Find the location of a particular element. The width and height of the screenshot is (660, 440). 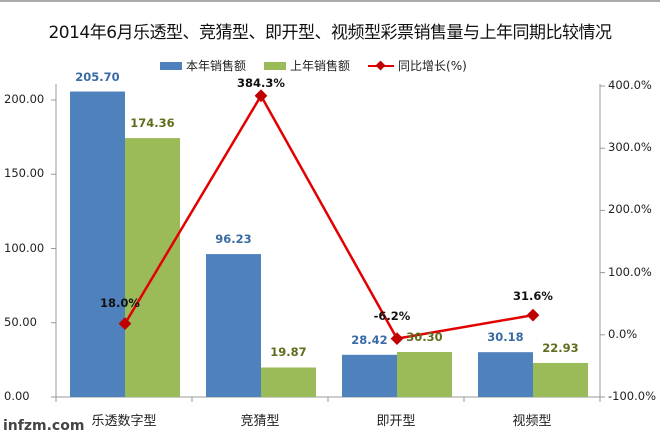

growth-value-label: 18.0% is located at coordinates (120, 302).